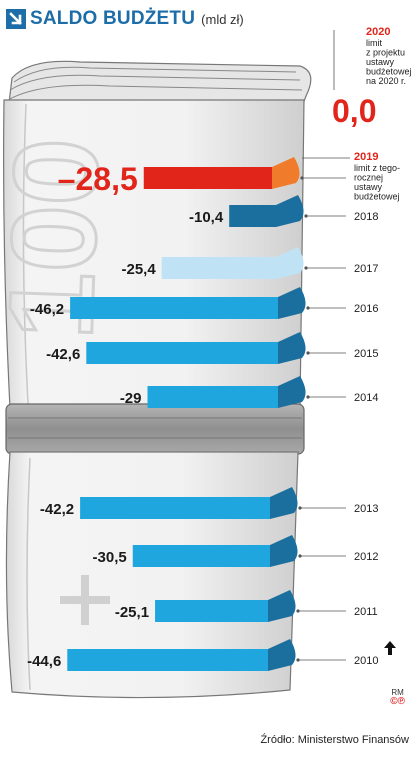 Image resolution: width=417 pixels, height=760 pixels. What do you see at coordinates (385, 53) in the screenshot?
I see `note-2020-line: z projektu` at bounding box center [385, 53].